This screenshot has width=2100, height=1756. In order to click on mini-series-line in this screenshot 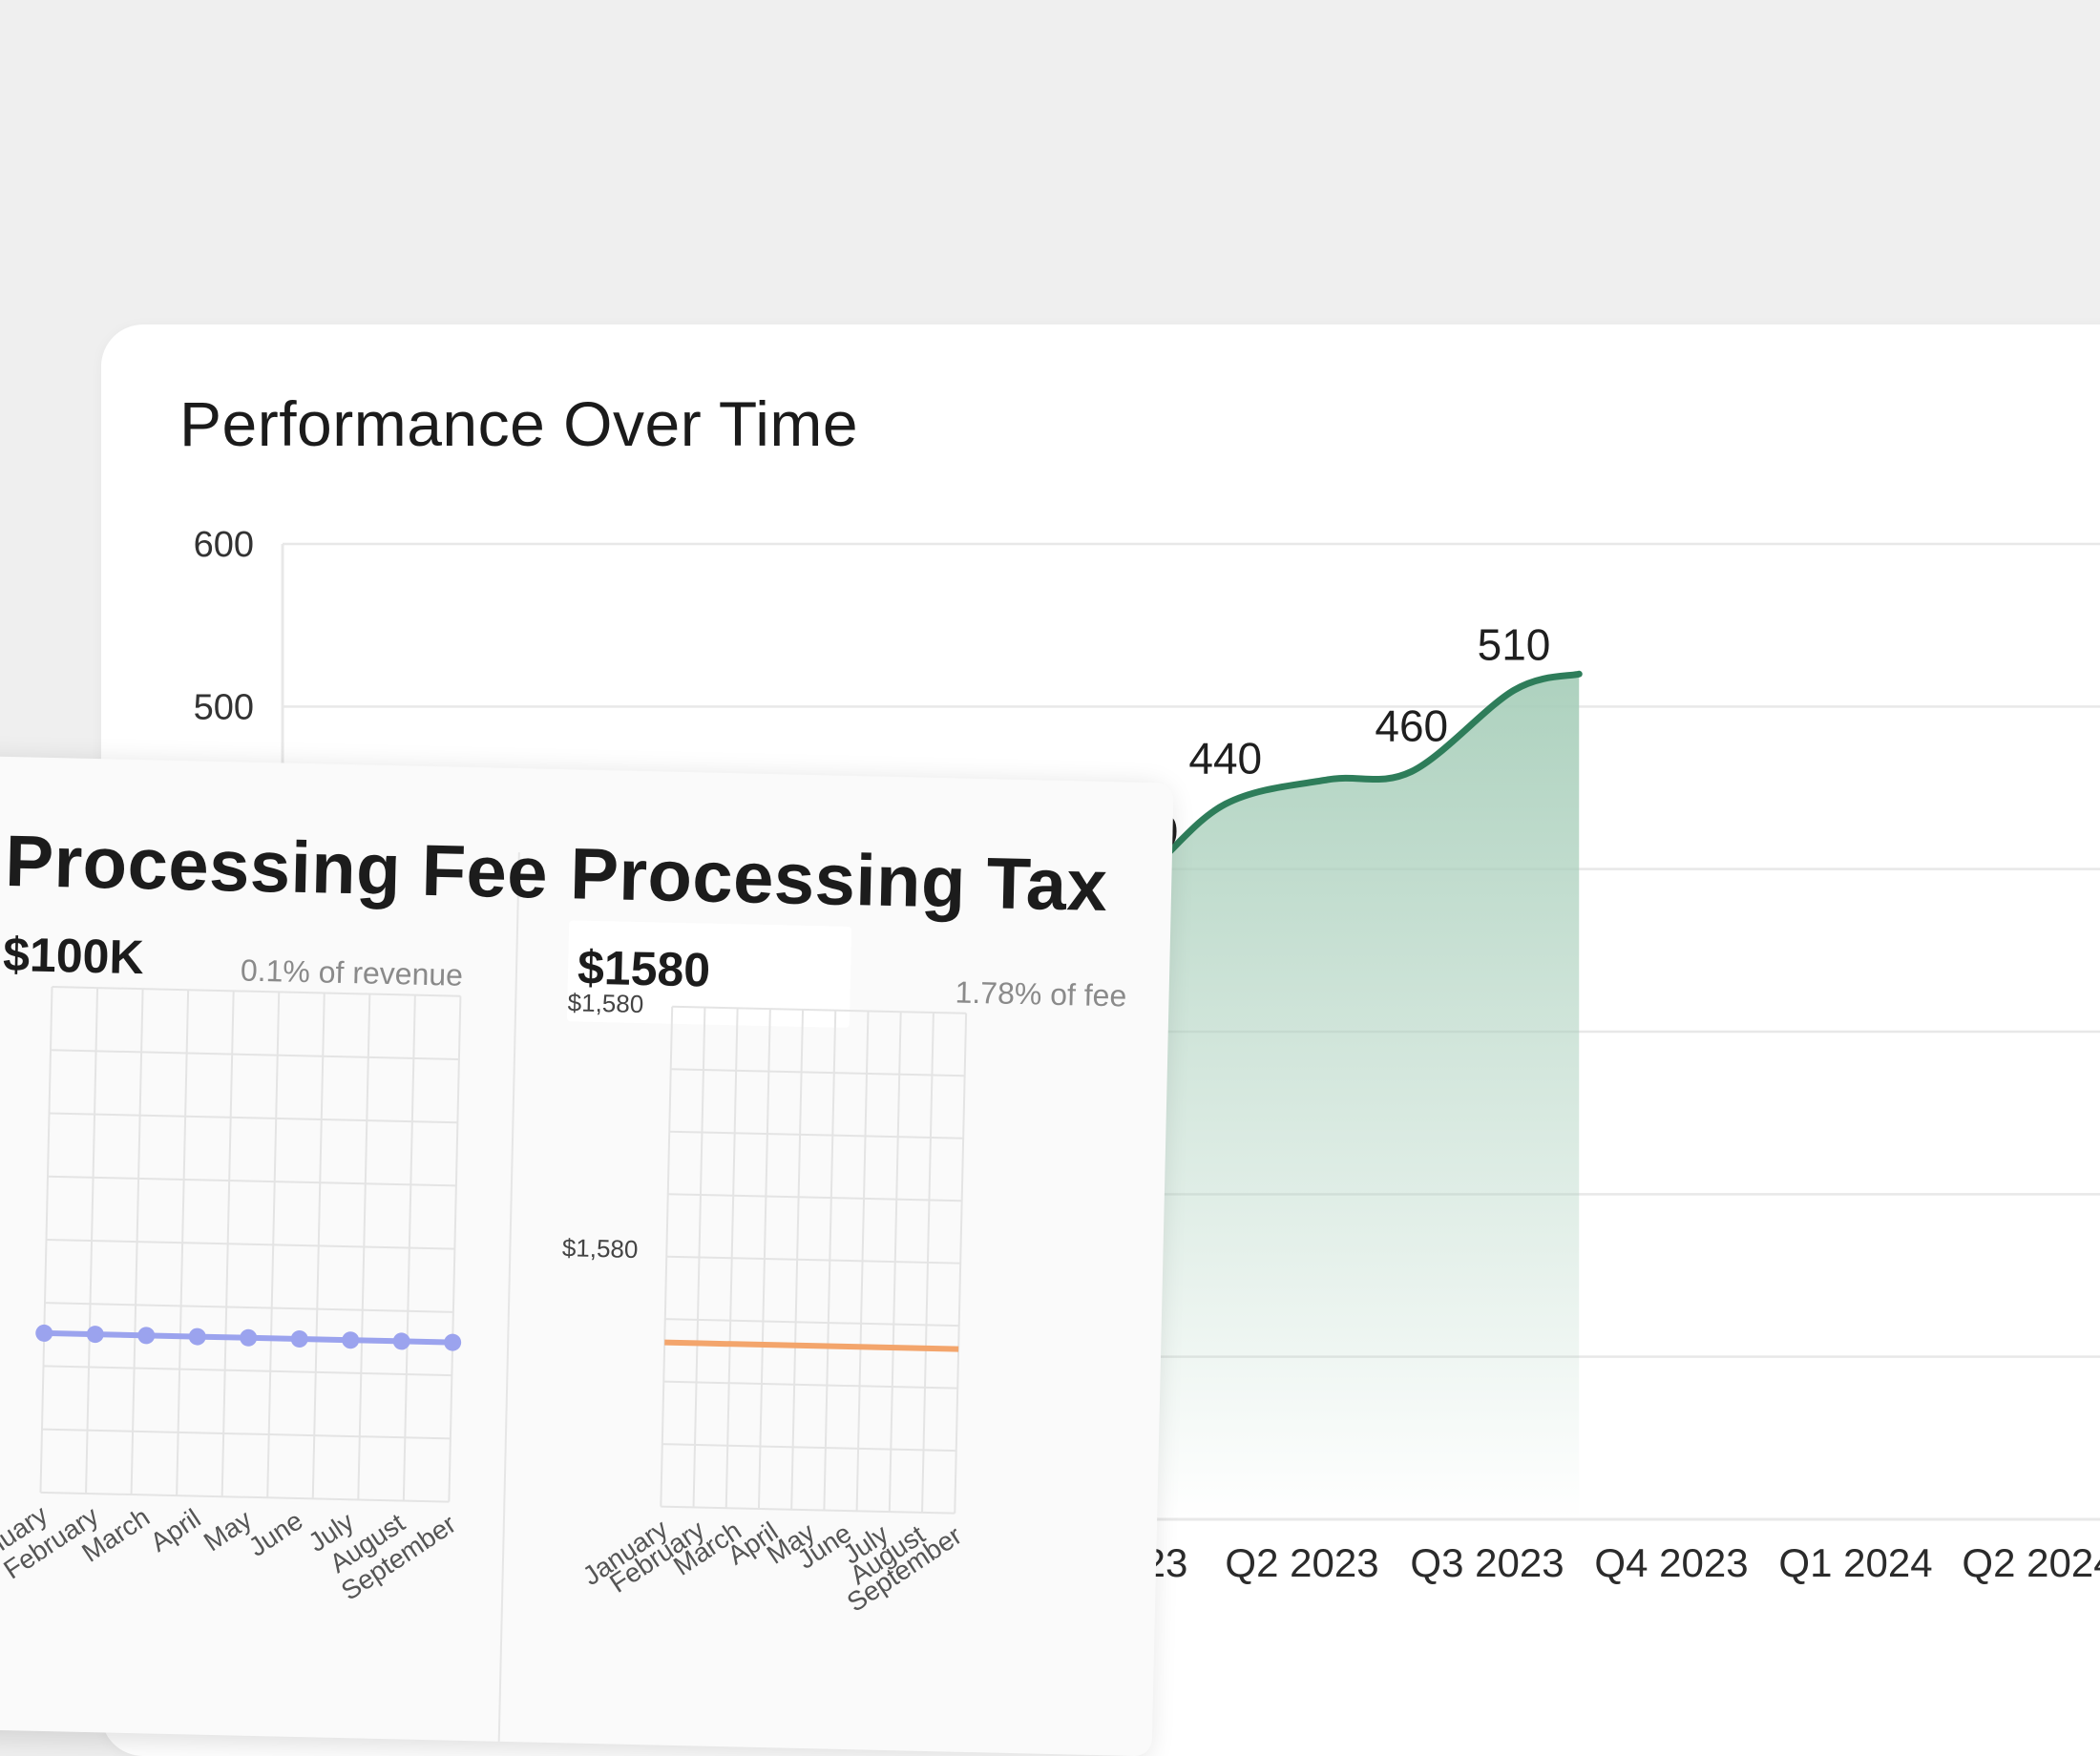, I will do `click(812, 1345)`.